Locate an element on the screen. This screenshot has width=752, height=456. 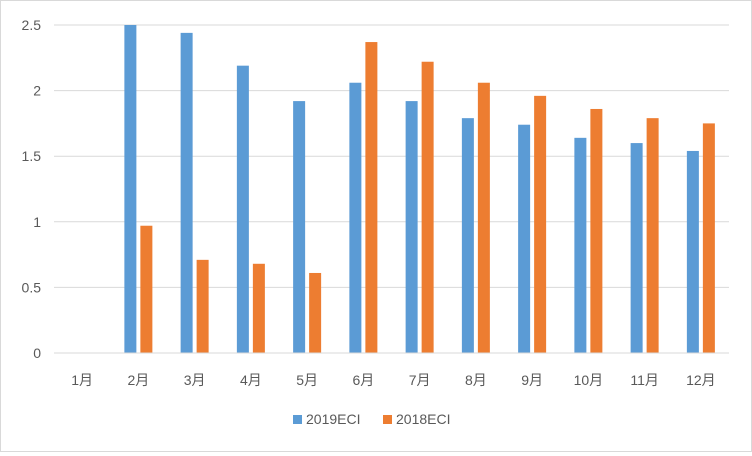
x-tick-label: 4月 is located at coordinates (251, 380).